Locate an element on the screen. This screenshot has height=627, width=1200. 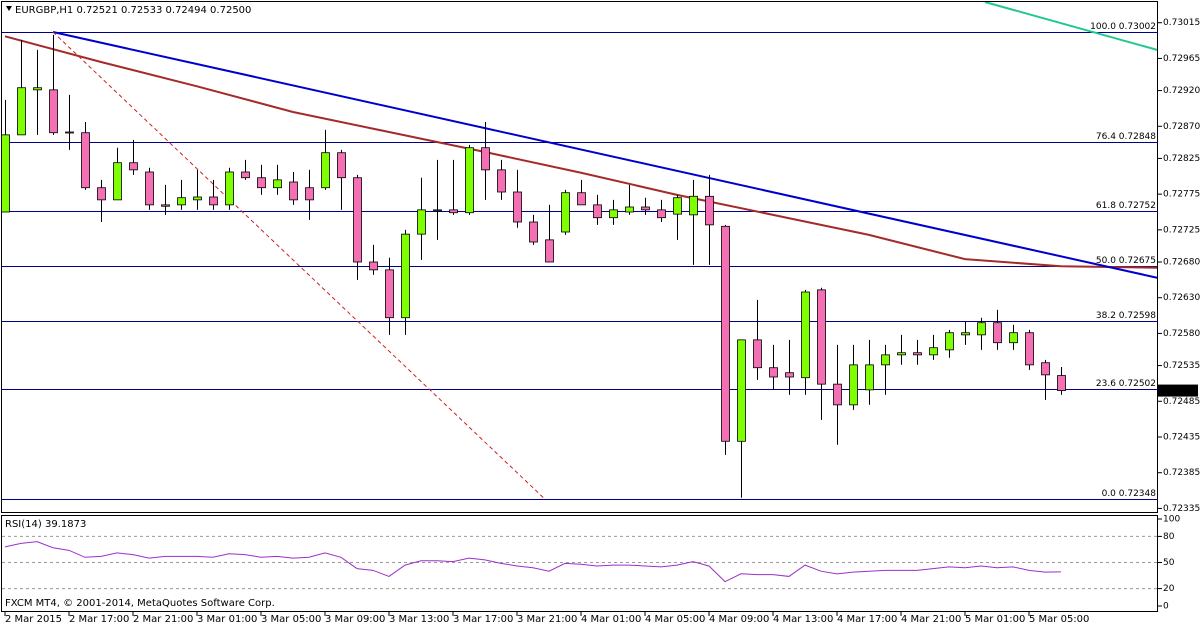
fib-label: 50.0 0.72675 is located at coordinates (1126, 261).